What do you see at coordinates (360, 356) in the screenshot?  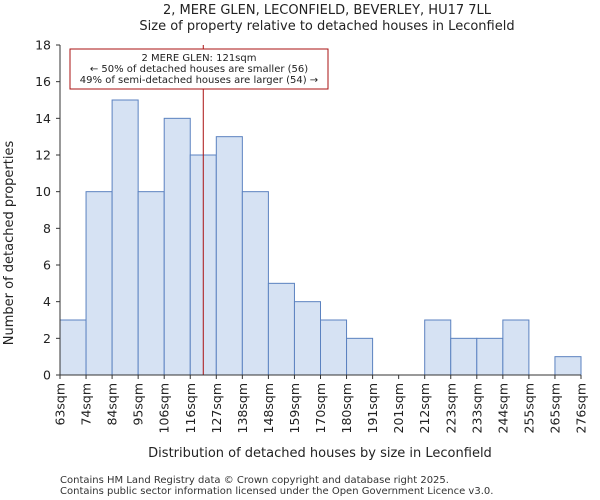 I see `bar-180sqm` at bounding box center [360, 356].